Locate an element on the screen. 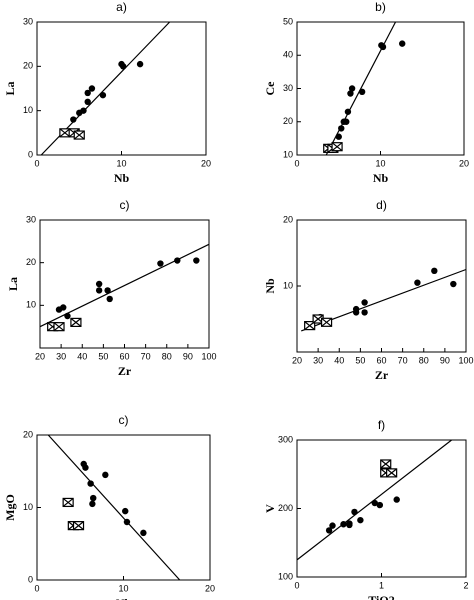 The height and width of the screenshot is (600, 474). x-tick-label: 80 is located at coordinates (167, 356).